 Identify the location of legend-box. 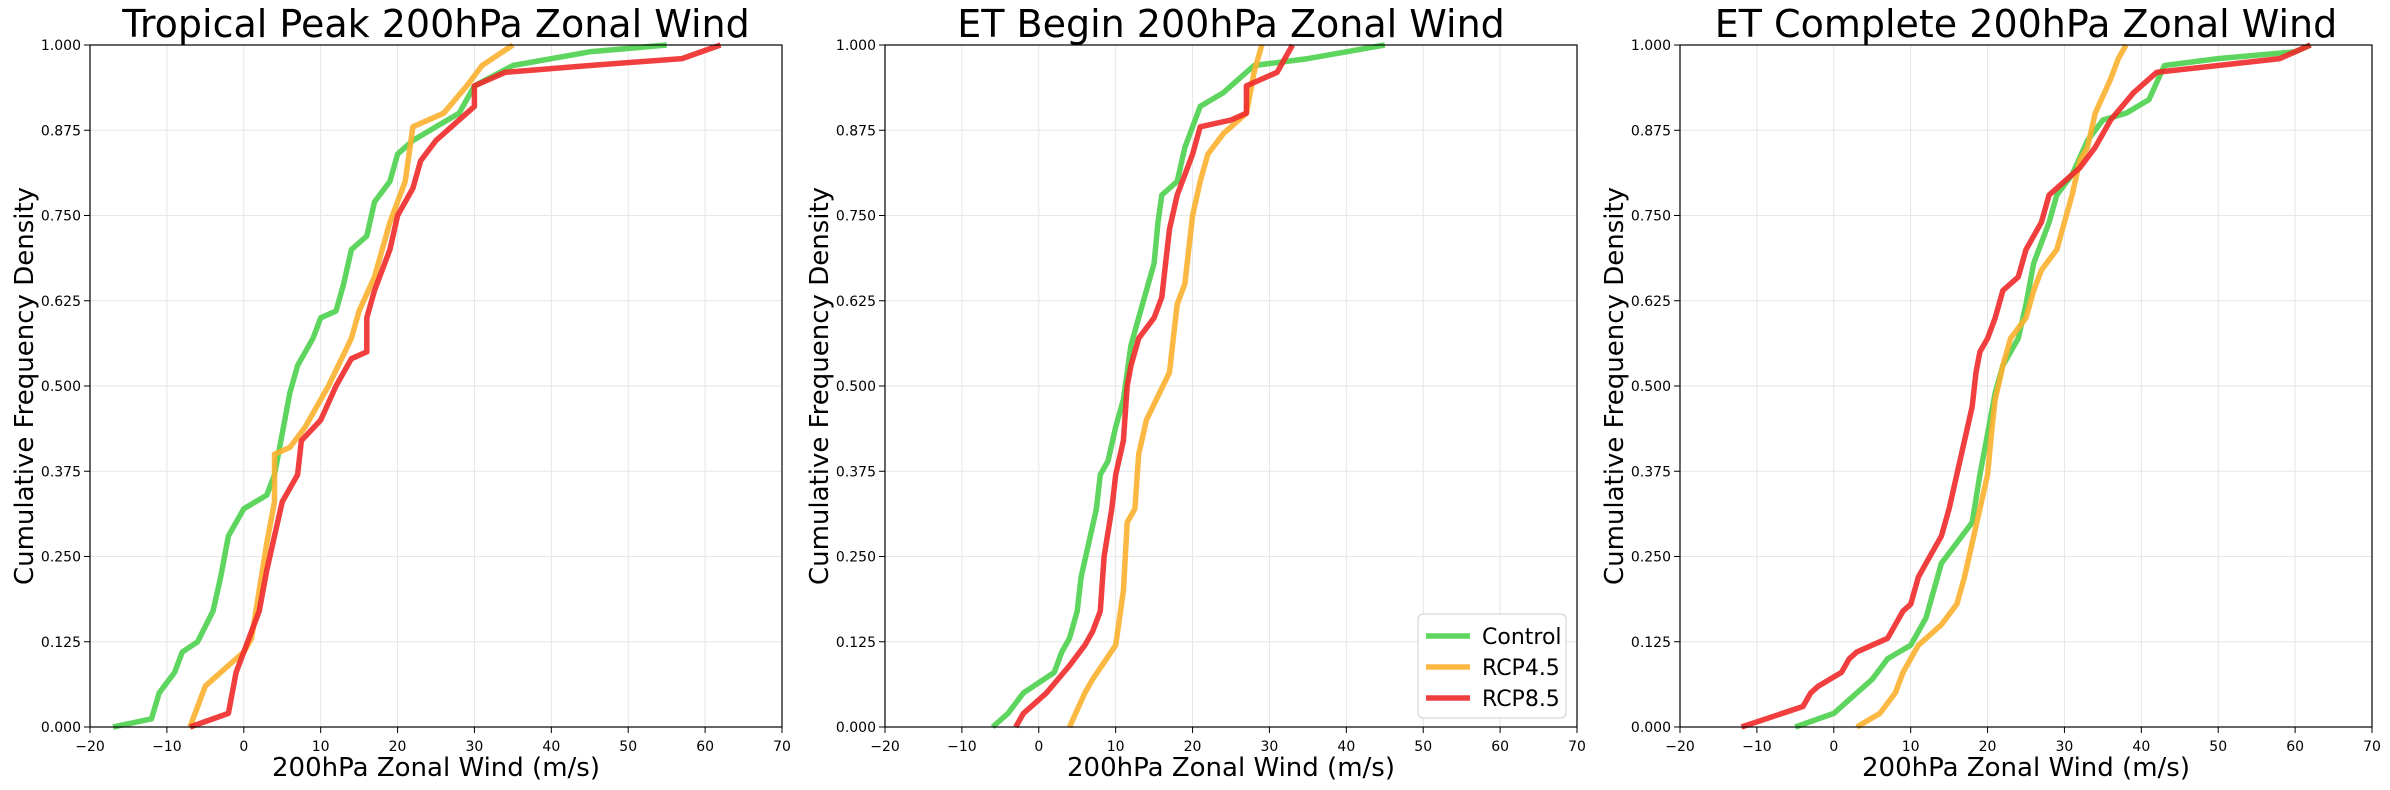
(1492, 666).